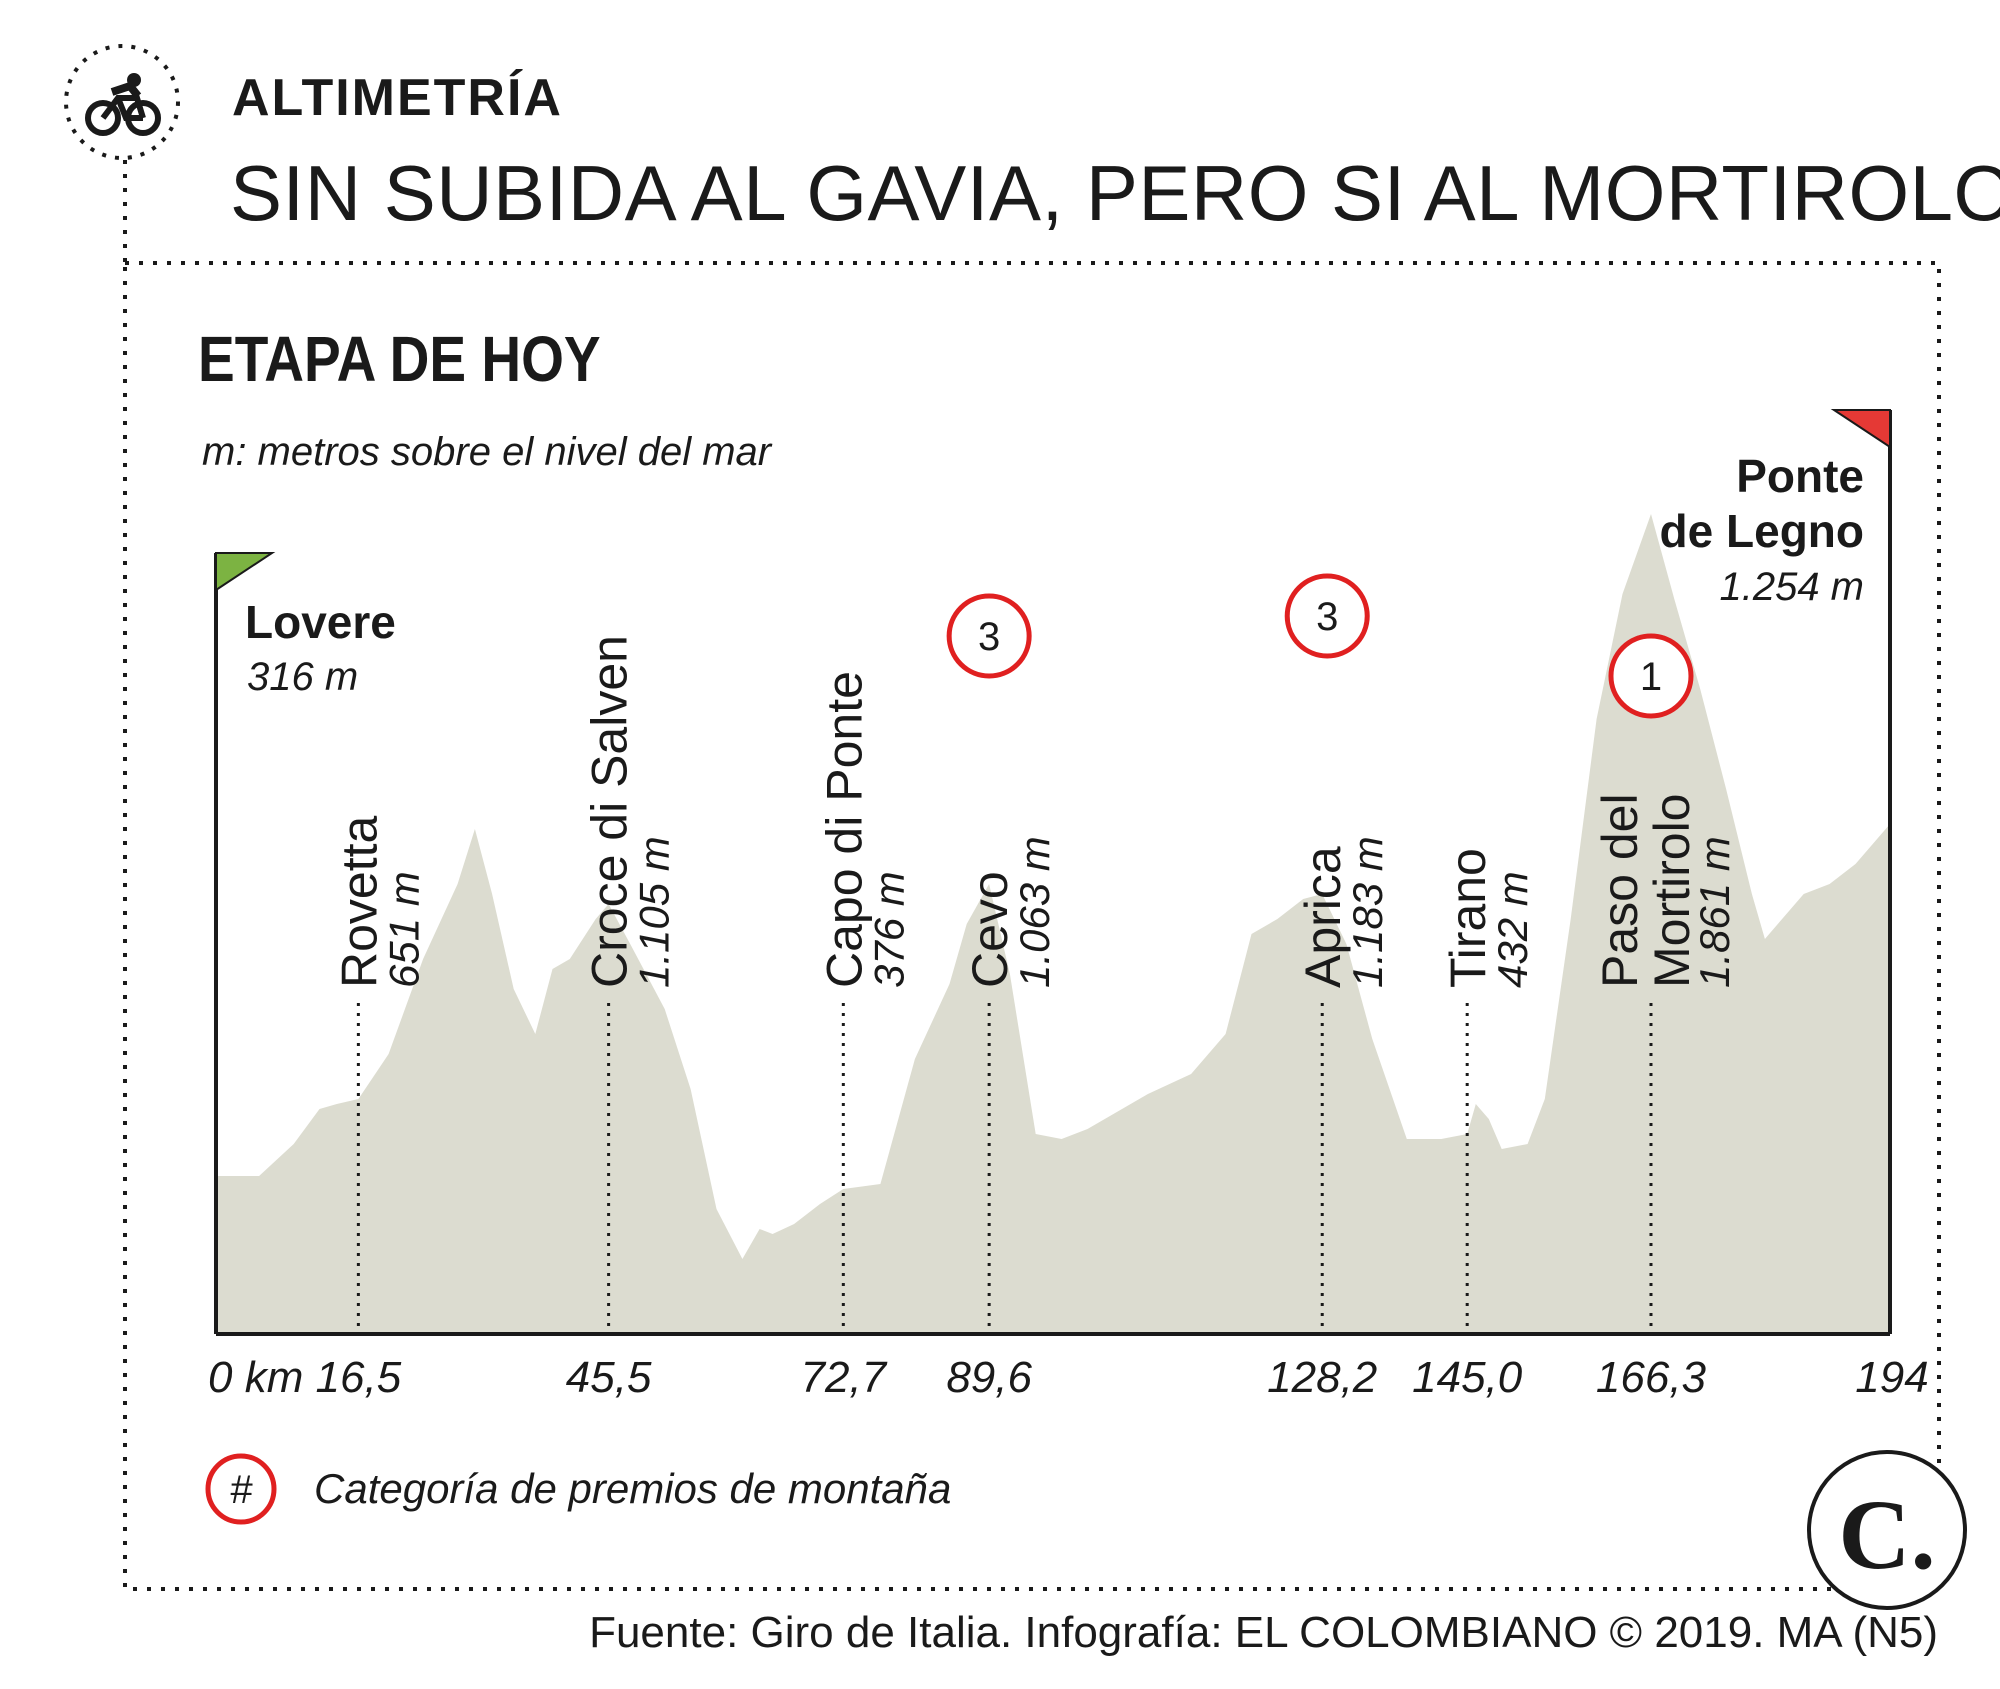 The image size is (2000, 1689). Describe the element at coordinates (1068, 1377) in the screenshot. I see `x-tick-labels: 16,5 45,5 72,7 89,6 128,2 145,0 166,3 0 km 194` at that location.